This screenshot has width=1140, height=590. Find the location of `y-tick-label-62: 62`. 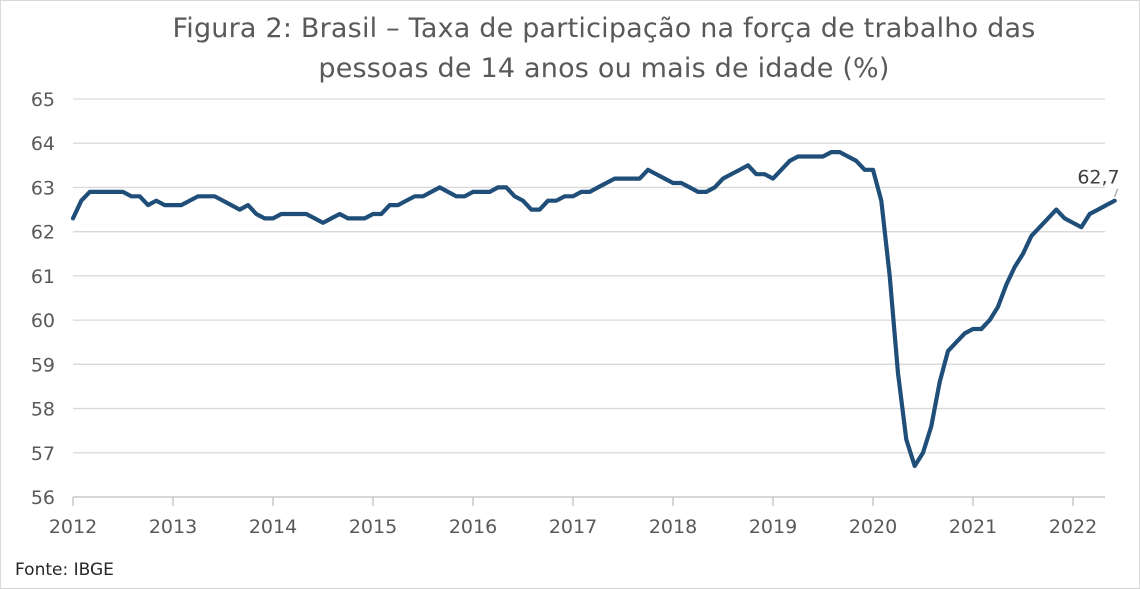

y-tick-label-62: 62 is located at coordinates (43, 233).